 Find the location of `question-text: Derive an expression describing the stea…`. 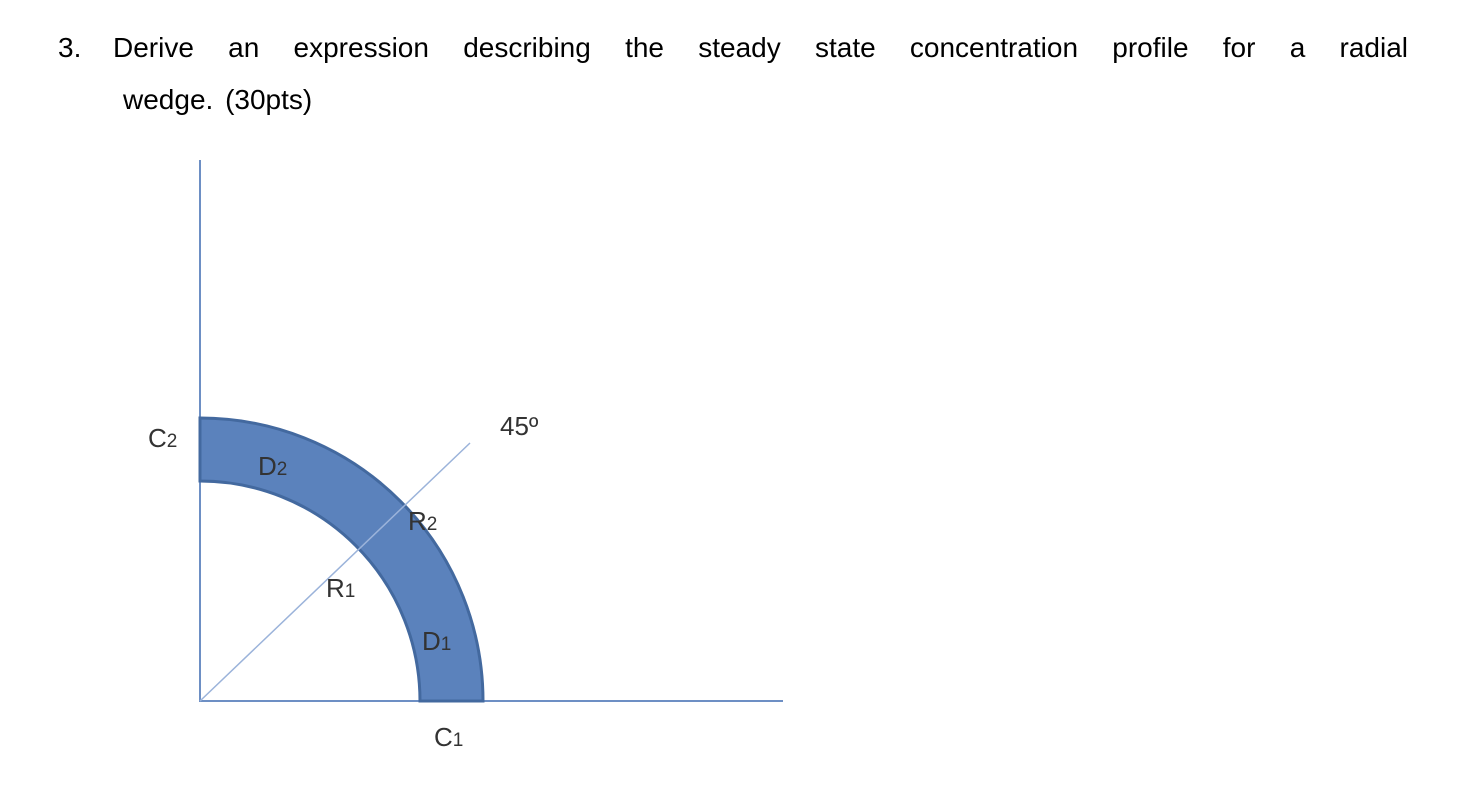

question-text: Derive an expression describing the stea… is located at coordinates (760, 47).